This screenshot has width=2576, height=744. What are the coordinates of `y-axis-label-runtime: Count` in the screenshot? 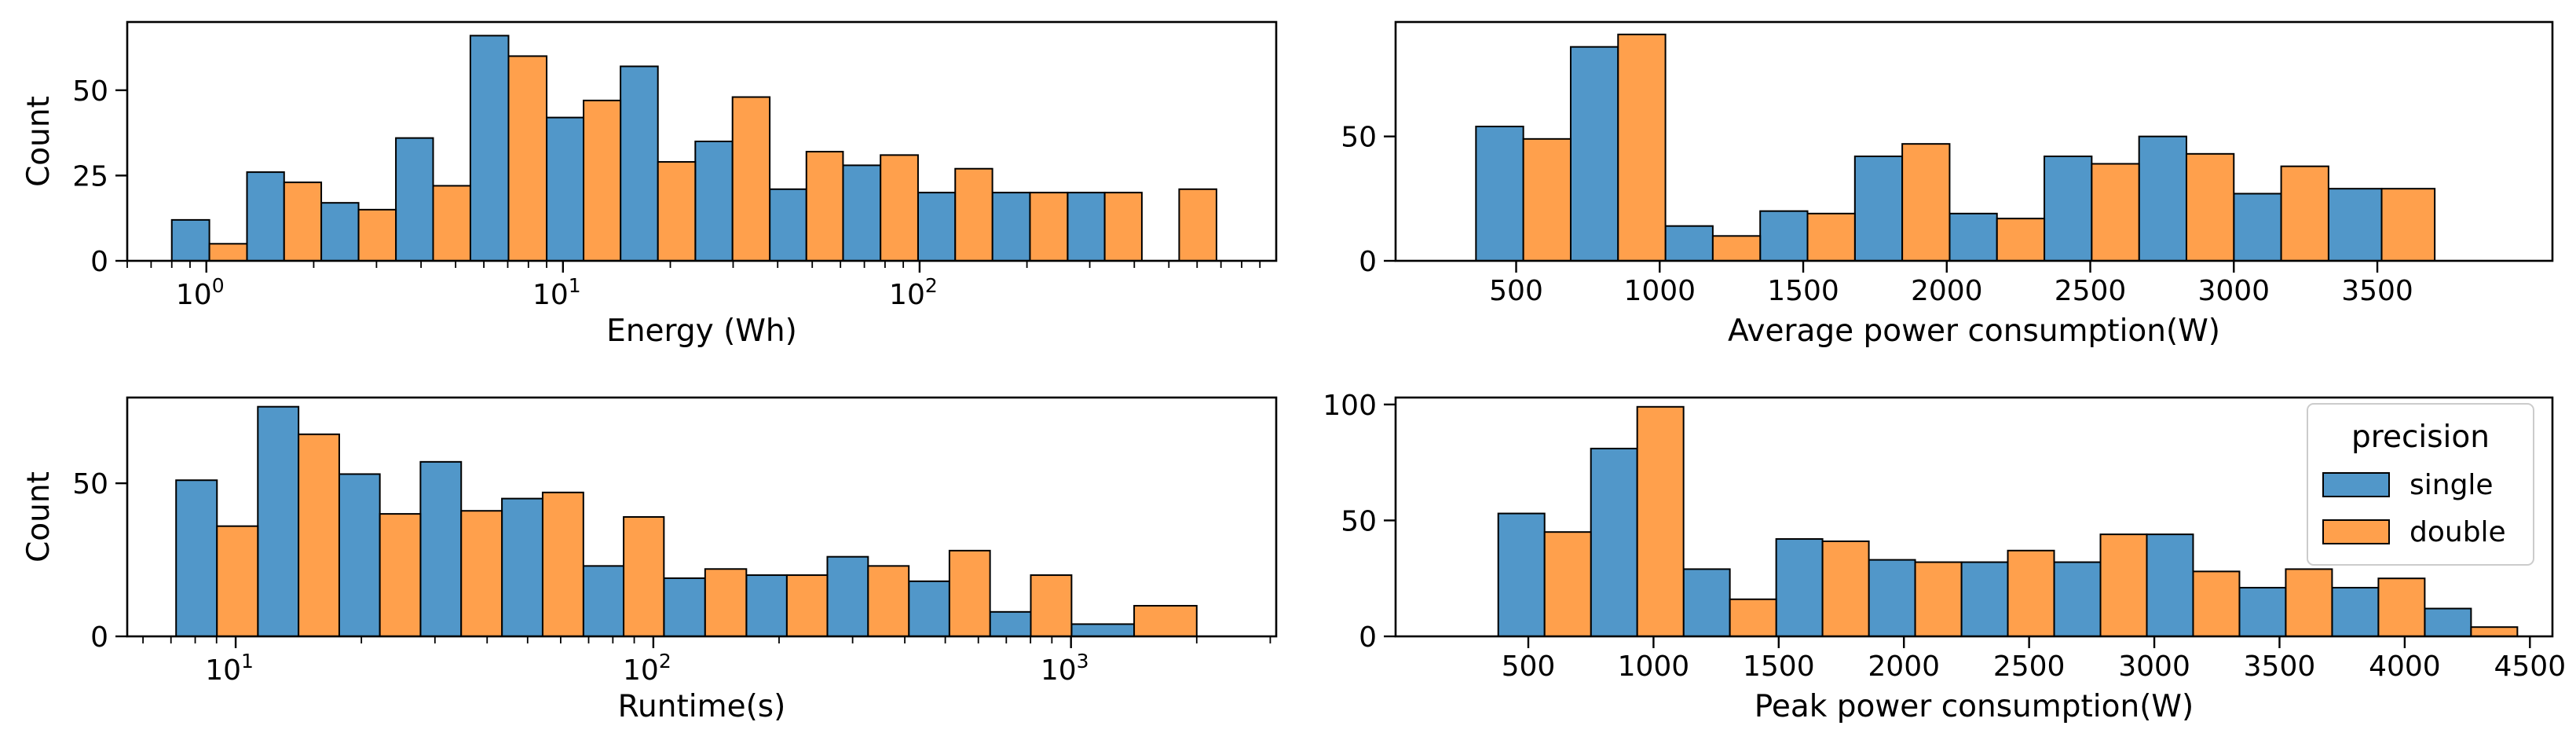 It's located at (39, 517).